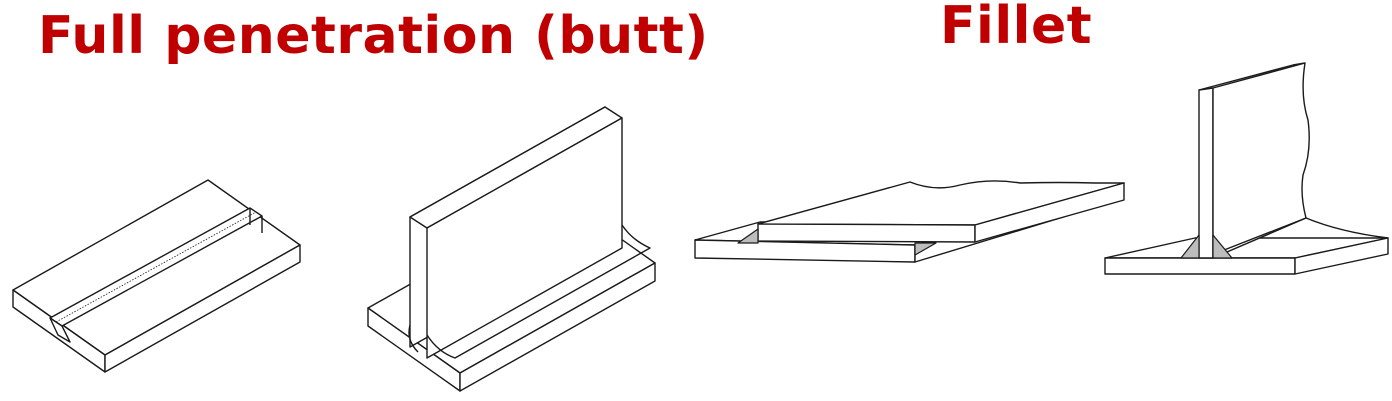 Image resolution: width=1392 pixels, height=401 pixels. Describe the element at coordinates (1303, 235) in the screenshot. I see `tf-weld-fillet-line` at that location.